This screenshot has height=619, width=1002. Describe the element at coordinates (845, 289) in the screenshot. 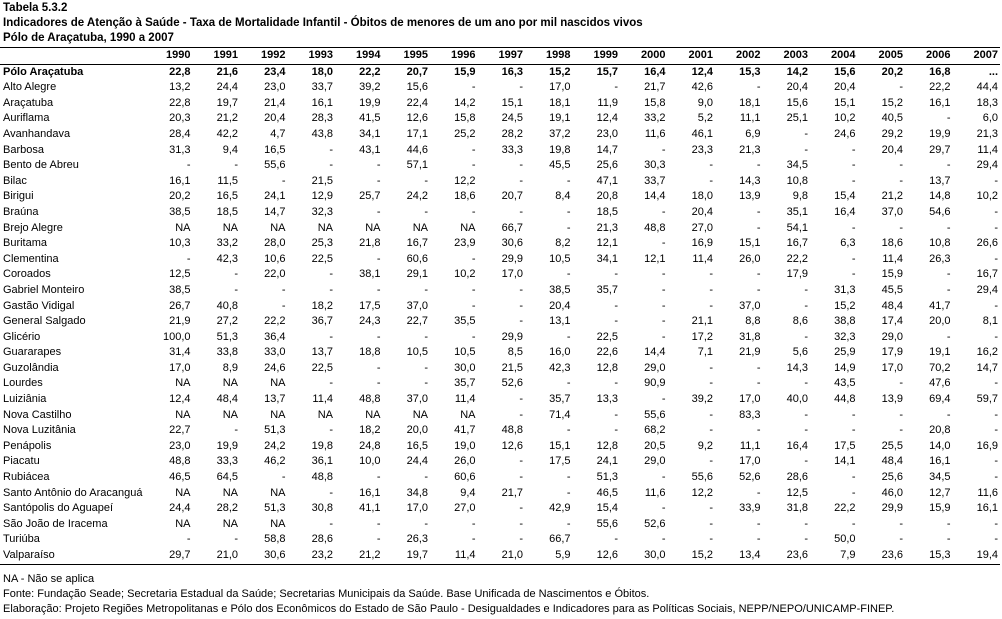

I see `rate-cell: 31,3` at that location.